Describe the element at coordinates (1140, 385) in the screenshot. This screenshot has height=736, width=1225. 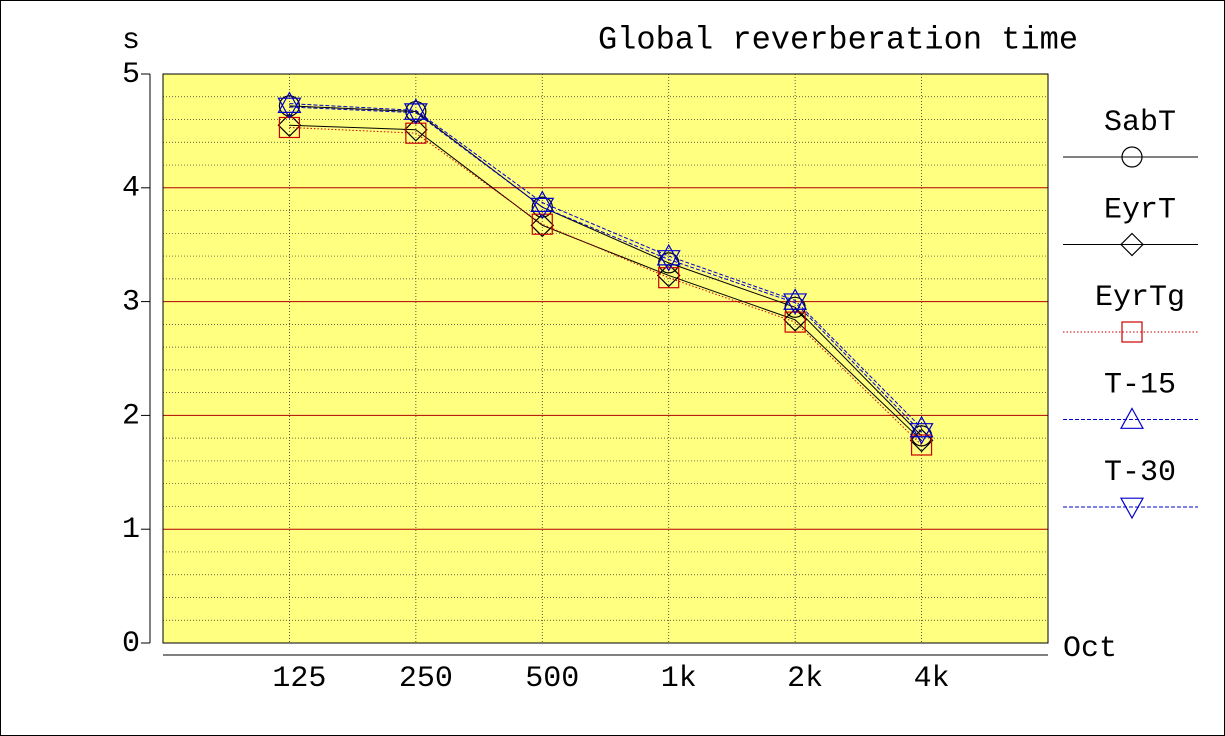
I see `legend-label: T-15` at that location.